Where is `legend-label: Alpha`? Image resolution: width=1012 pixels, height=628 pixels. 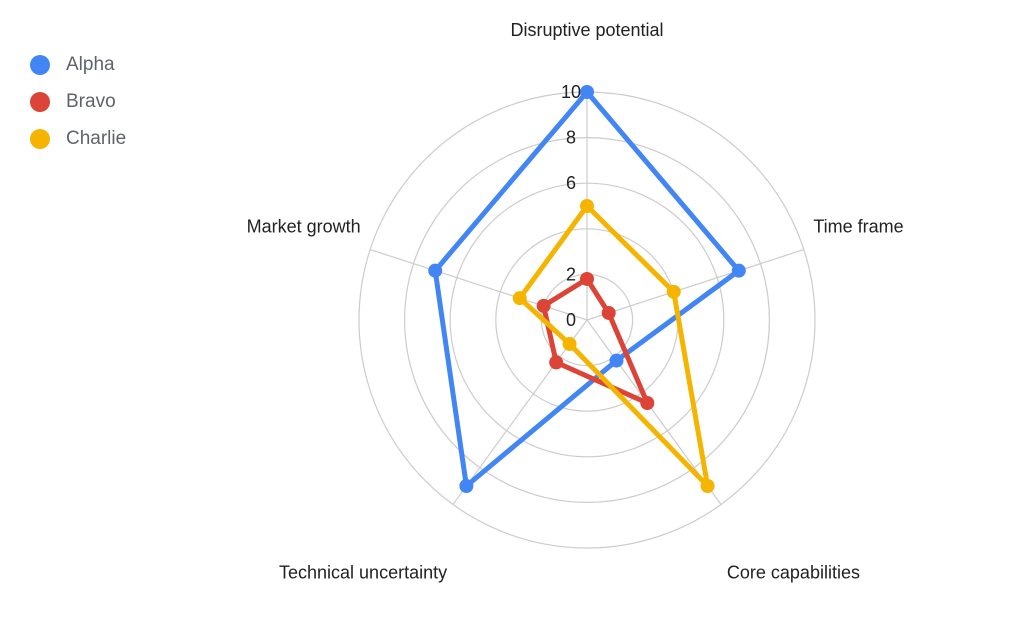 legend-label: Alpha is located at coordinates (90, 64).